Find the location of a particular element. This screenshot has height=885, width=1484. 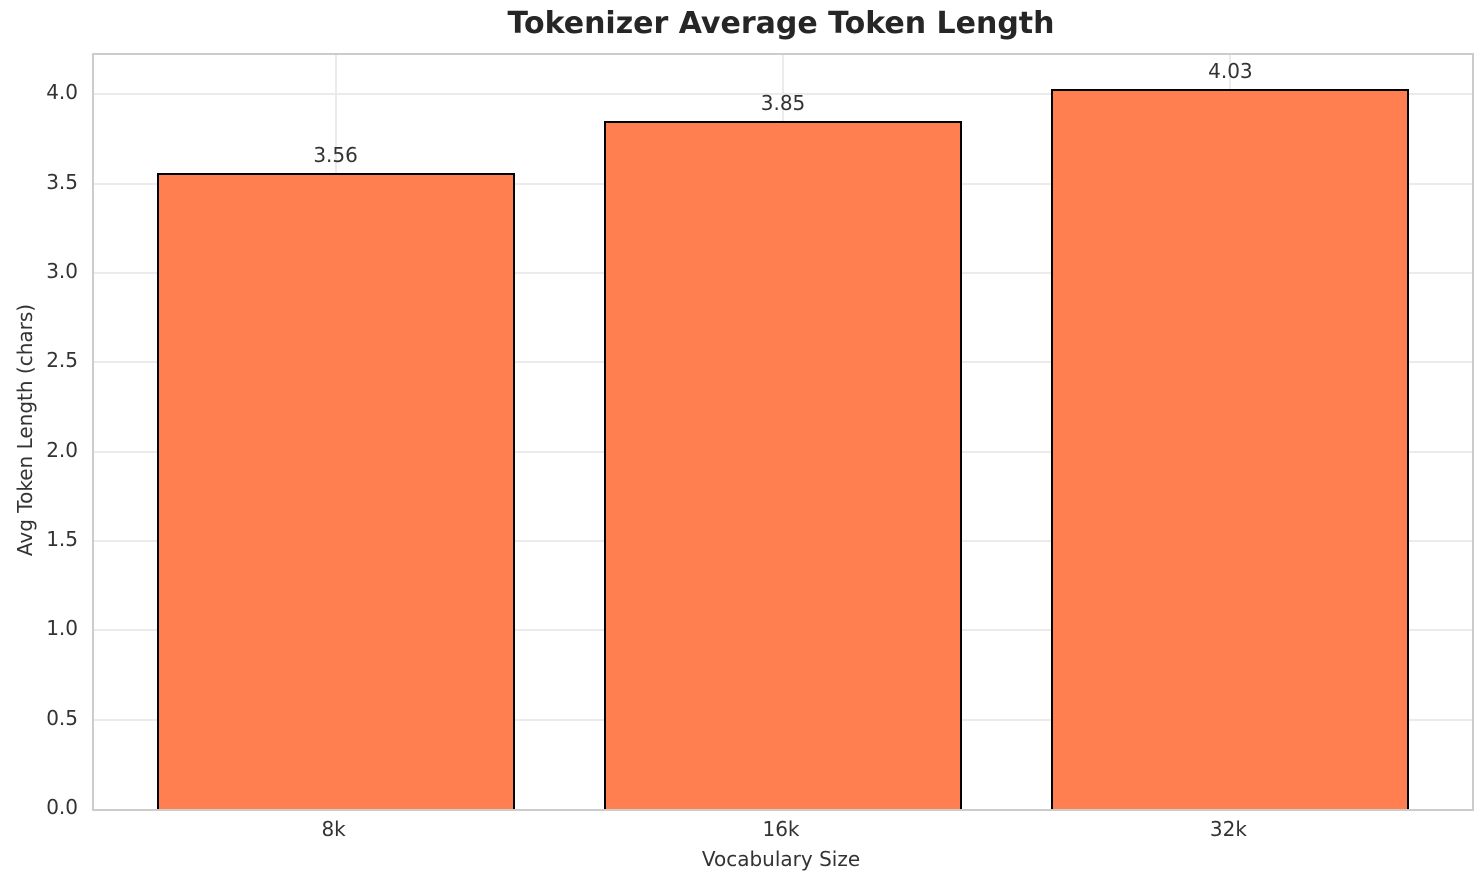

y-tick-label: 2.0 is located at coordinates (62, 449).